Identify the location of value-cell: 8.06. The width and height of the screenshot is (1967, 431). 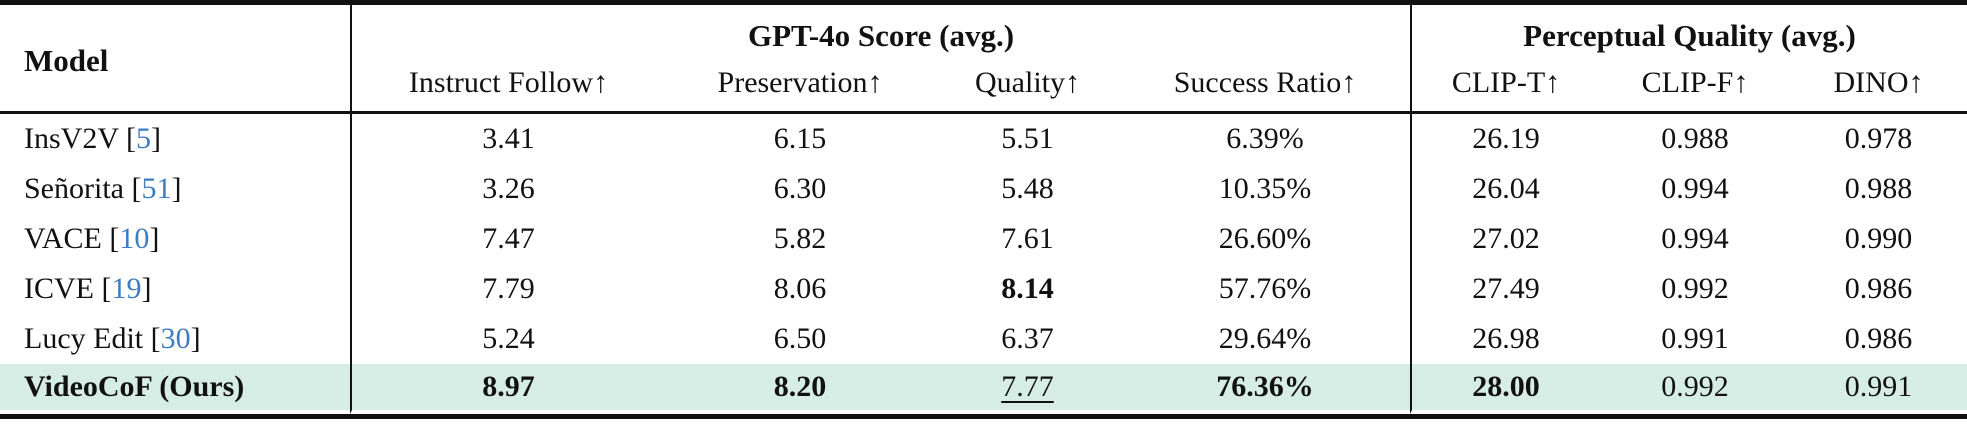
(800, 288).